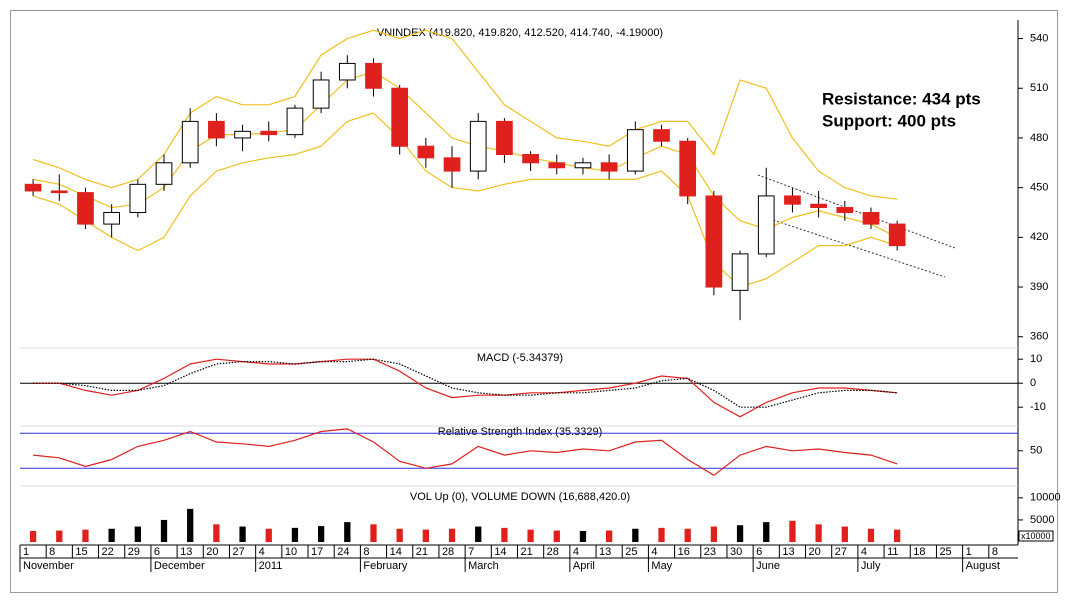 The image size is (1068, 608). Describe the element at coordinates (684, 552) in the screenshot. I see `x-tick-label: 16` at that location.